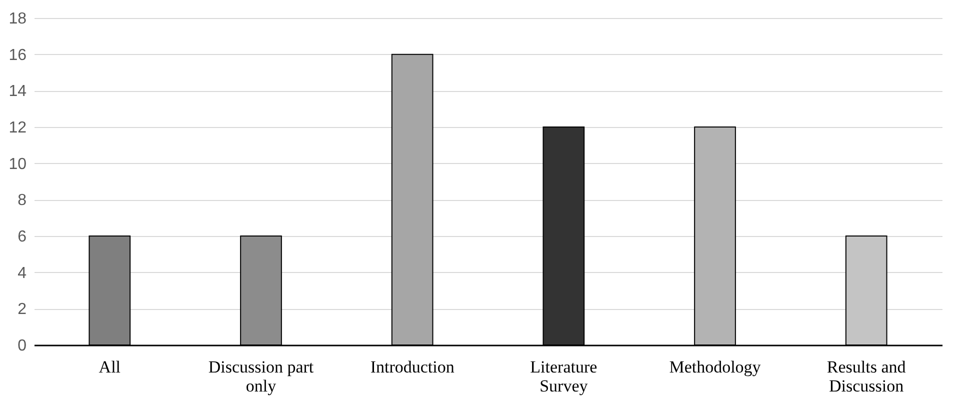 The width and height of the screenshot is (957, 404). What do you see at coordinates (22, 201) in the screenshot?
I see `y-tick-label: 8` at bounding box center [22, 201].